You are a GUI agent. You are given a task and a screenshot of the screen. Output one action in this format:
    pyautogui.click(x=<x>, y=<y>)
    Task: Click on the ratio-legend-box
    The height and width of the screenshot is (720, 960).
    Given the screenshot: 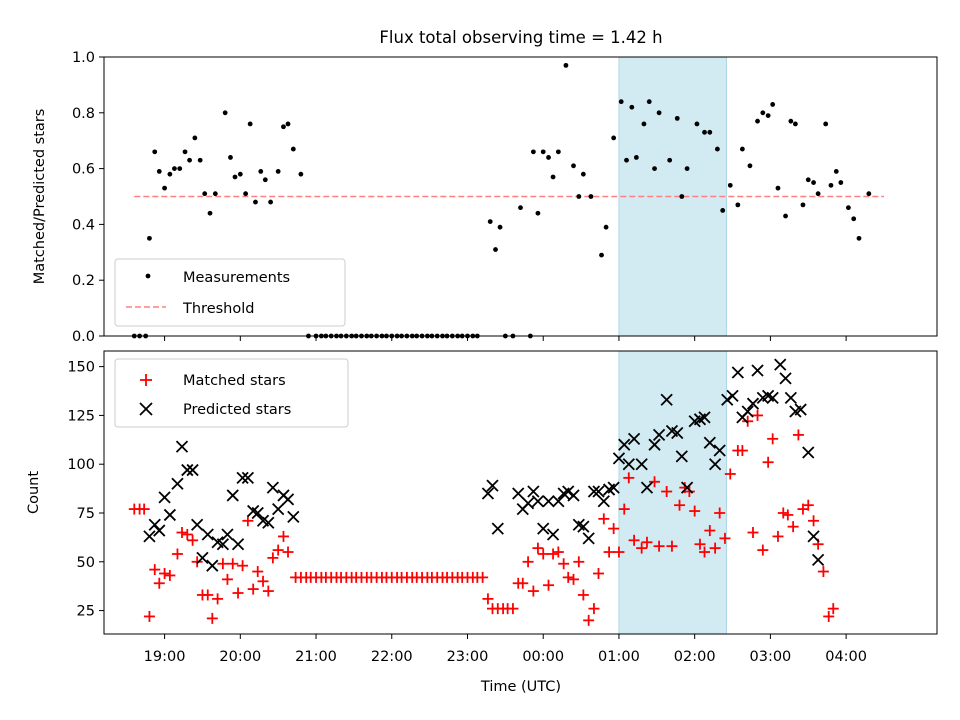 What is the action you would take?
    pyautogui.click(x=230, y=292)
    